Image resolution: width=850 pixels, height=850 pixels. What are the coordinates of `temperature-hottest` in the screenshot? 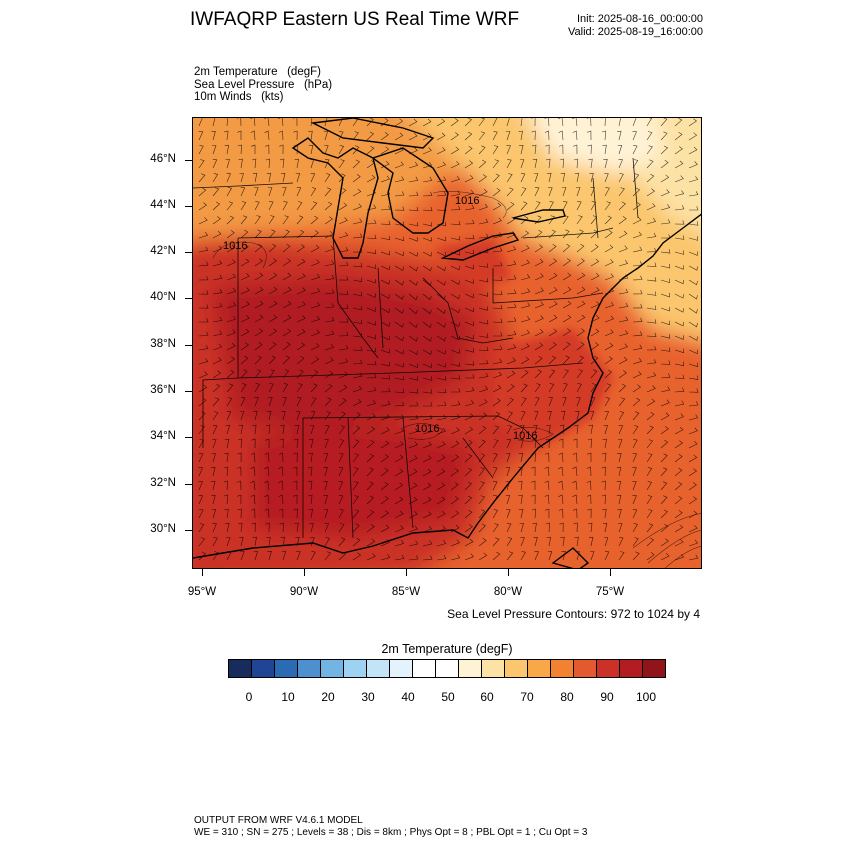 It's located at (343, 358).